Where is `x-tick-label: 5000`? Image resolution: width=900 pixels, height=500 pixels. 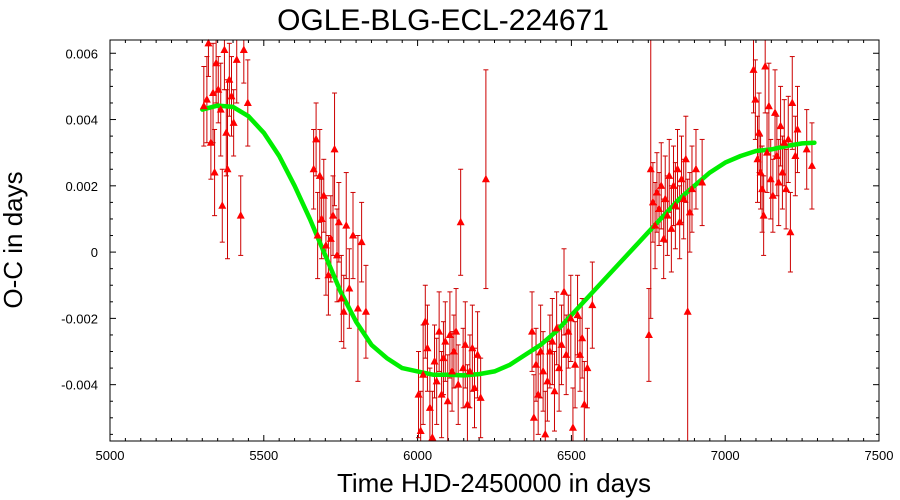
x-tick-label: 5000 is located at coordinates (110, 455).